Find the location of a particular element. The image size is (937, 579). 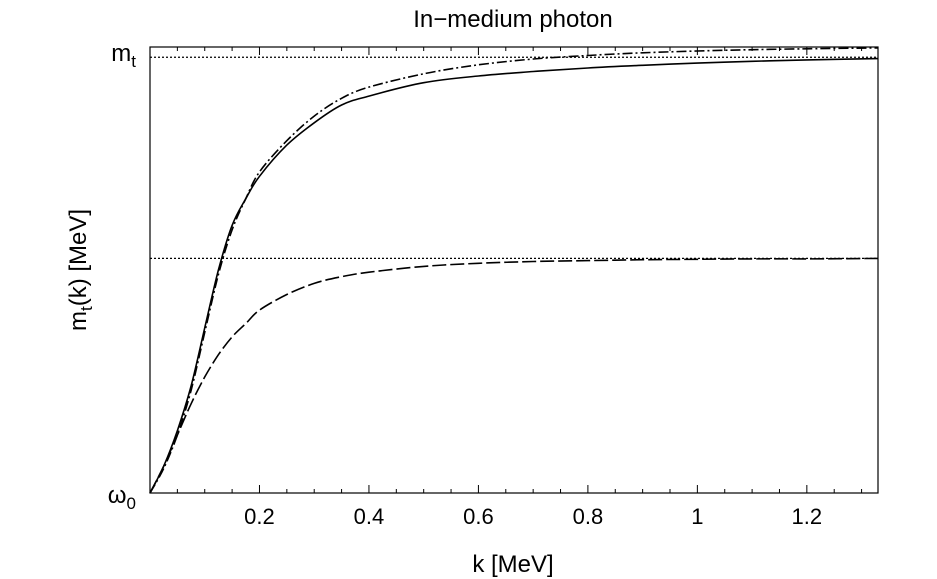

y-axis-label: mt(k) [MeV] is located at coordinates (80, 270).